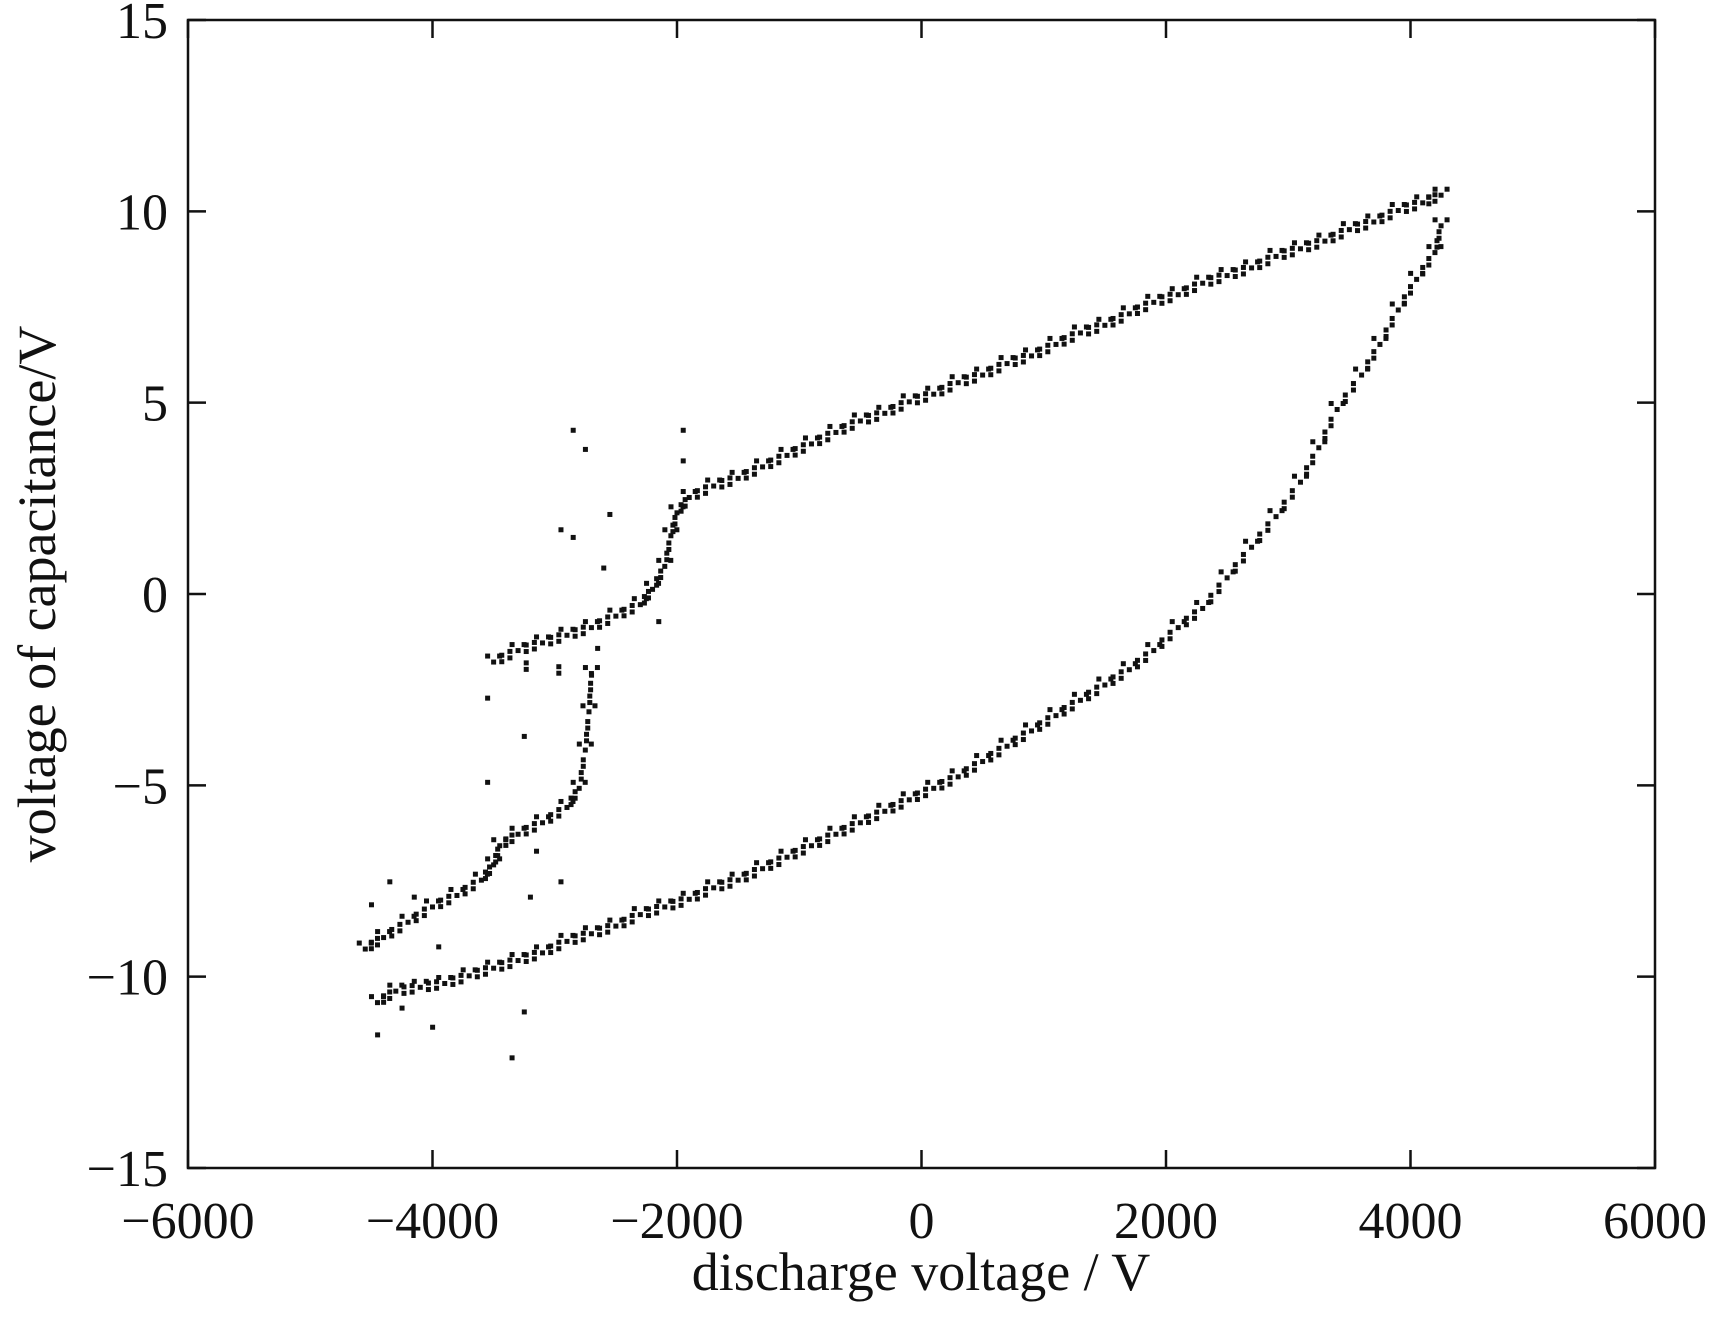 The height and width of the screenshot is (1330, 1725). I want to click on x-tick-label: −2000, so click(676, 1221).